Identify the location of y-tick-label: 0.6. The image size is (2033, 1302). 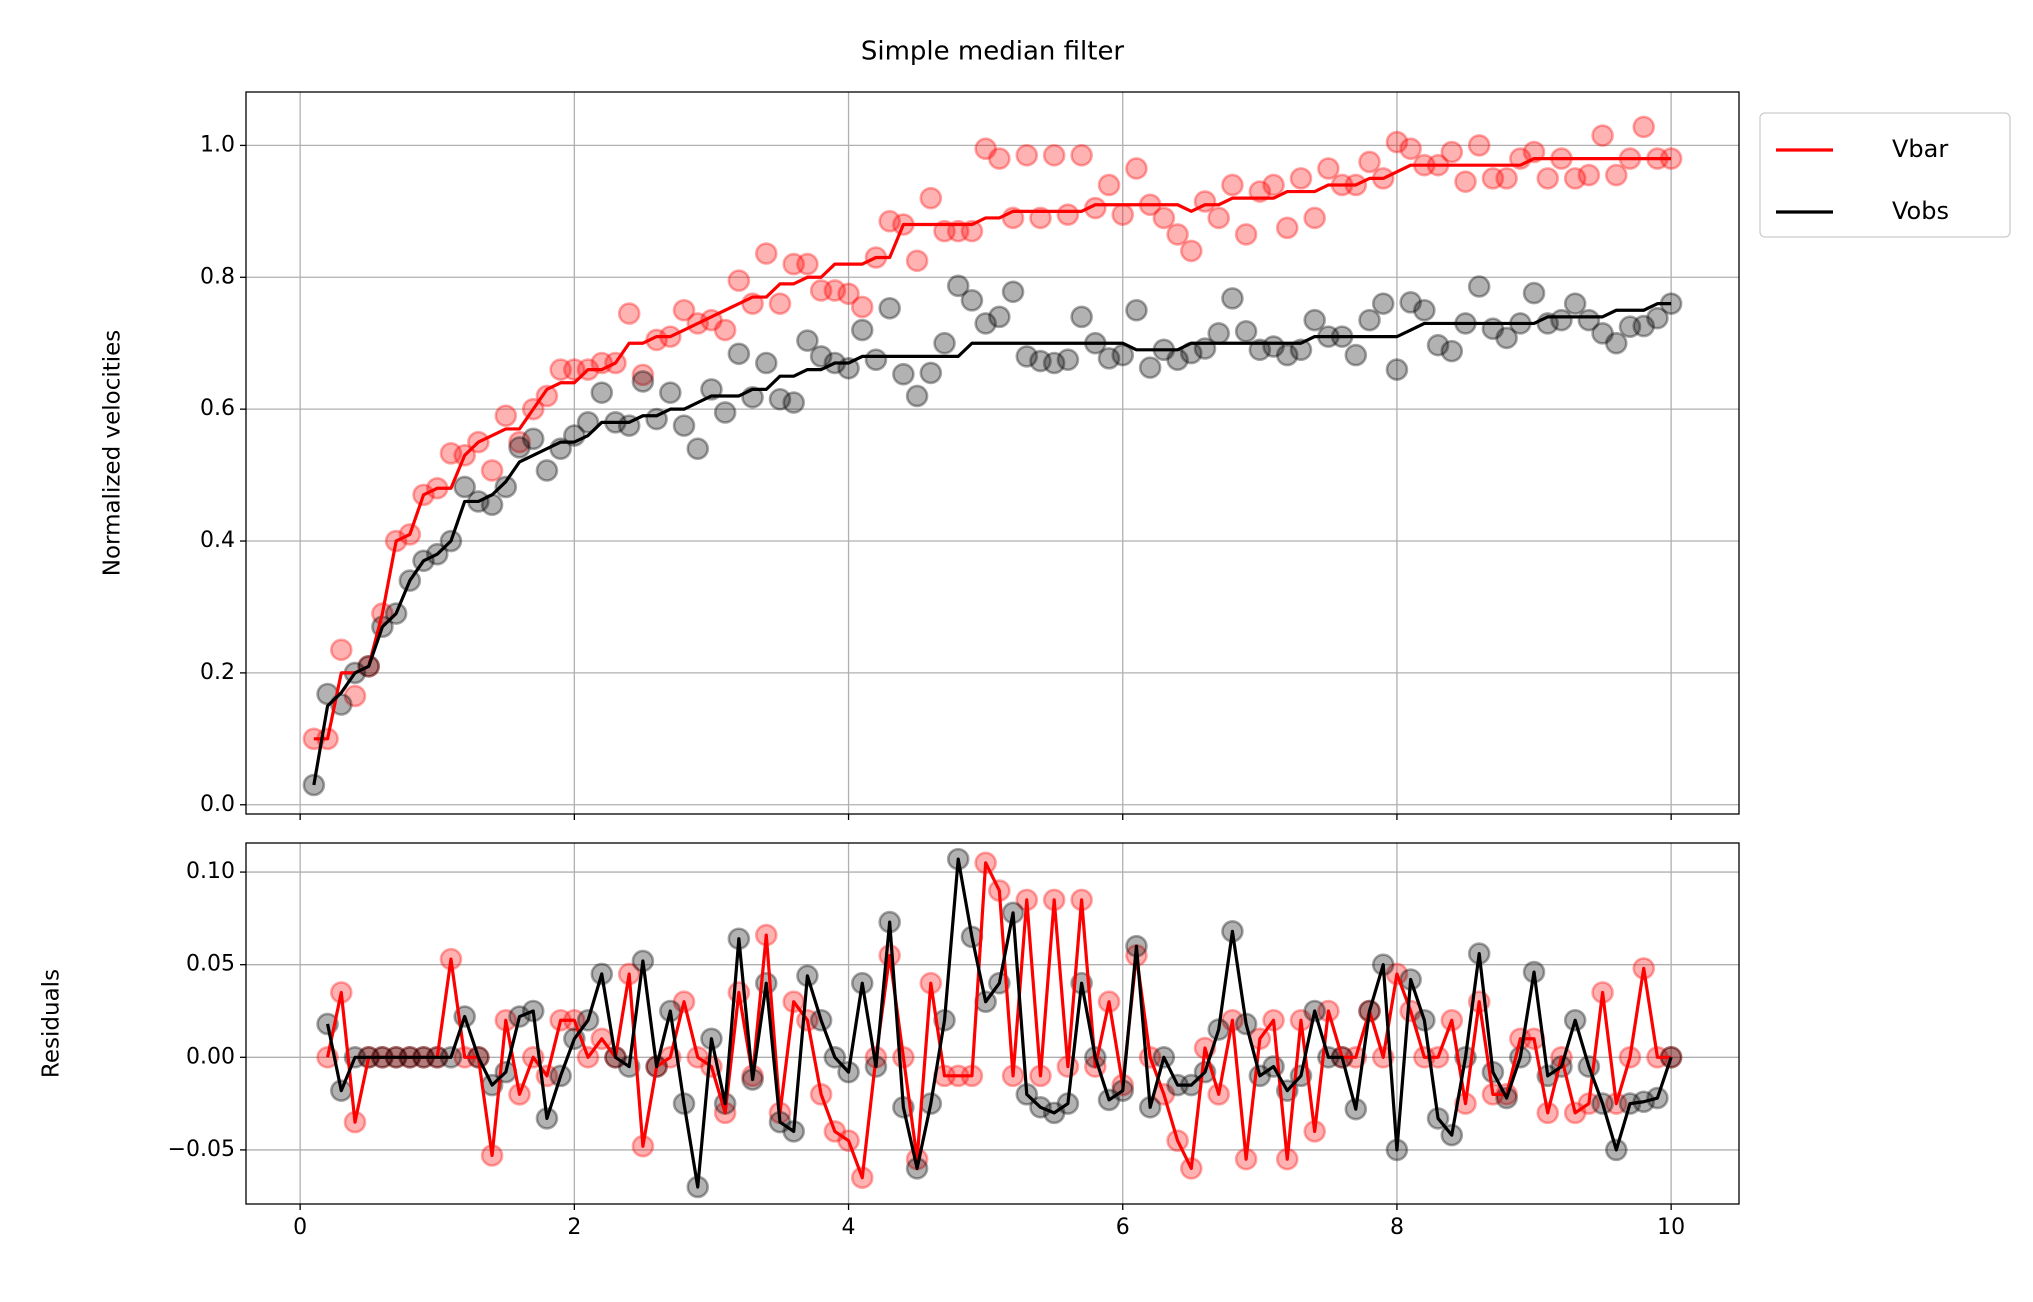
(217, 408).